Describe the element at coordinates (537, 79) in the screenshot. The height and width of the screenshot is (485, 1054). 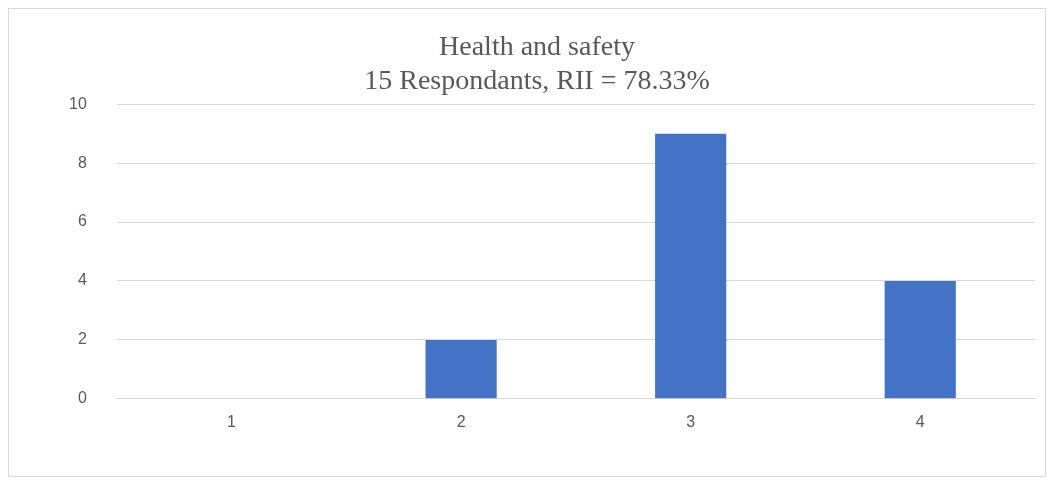
I see `chart-subtitle: 15 Respondants, RII = 78.33%` at that location.